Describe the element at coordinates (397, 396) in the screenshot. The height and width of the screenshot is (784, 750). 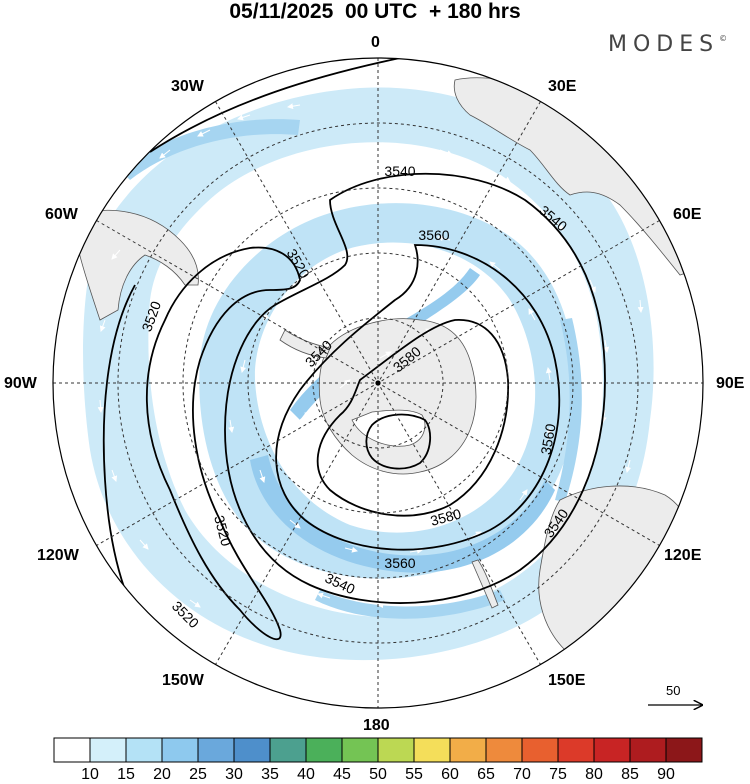
I see `antarctica` at that location.